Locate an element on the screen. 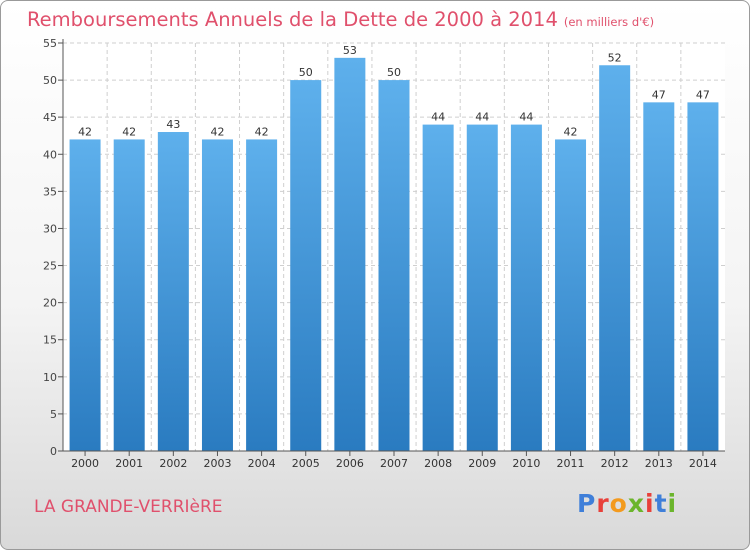  y-tick-label: 30 is located at coordinates (50, 228).